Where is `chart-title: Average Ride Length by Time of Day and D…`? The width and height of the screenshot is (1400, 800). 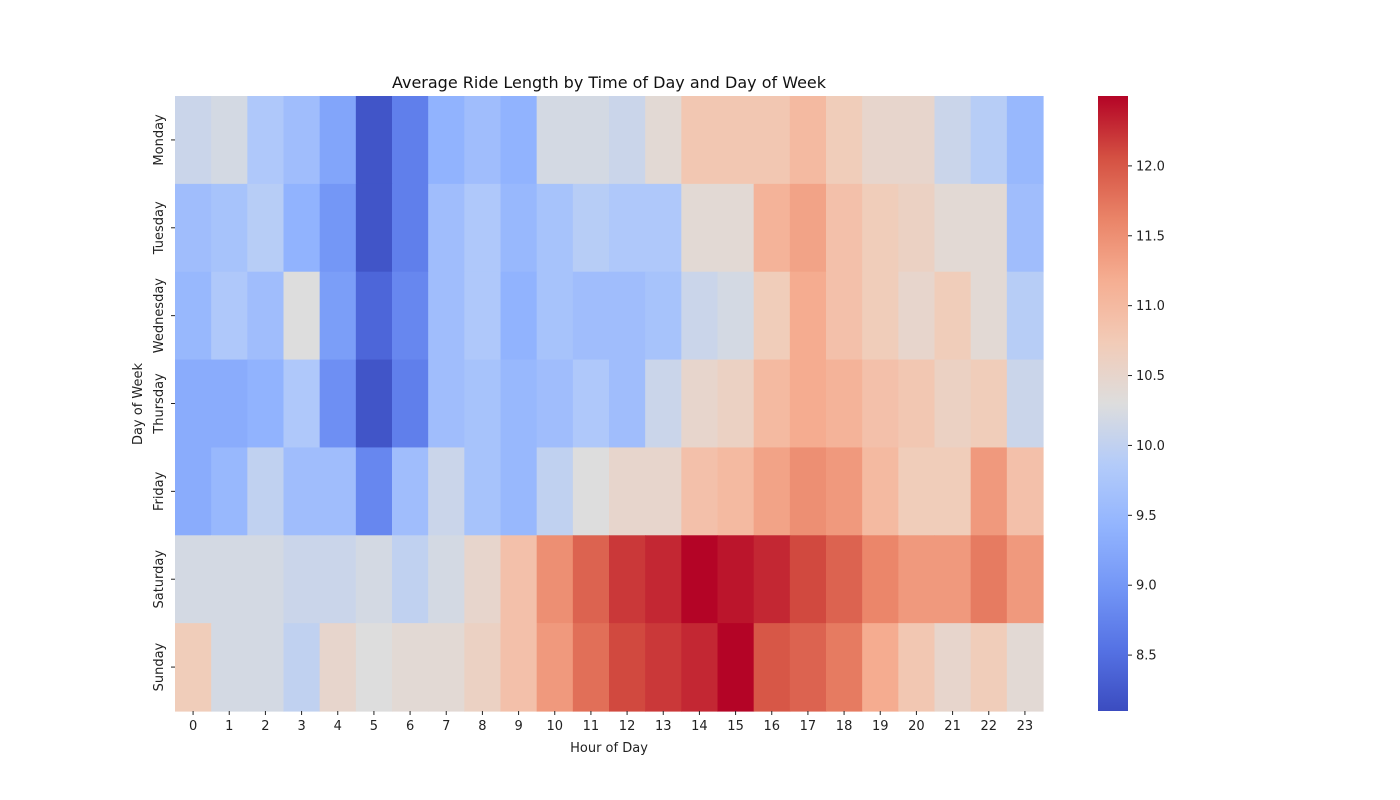 chart-title: Average Ride Length by Time of Day and D… is located at coordinates (609, 82).